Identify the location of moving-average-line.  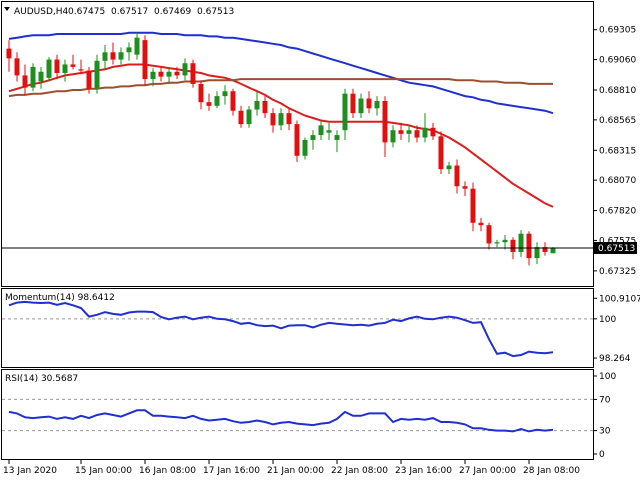
(280, 88).